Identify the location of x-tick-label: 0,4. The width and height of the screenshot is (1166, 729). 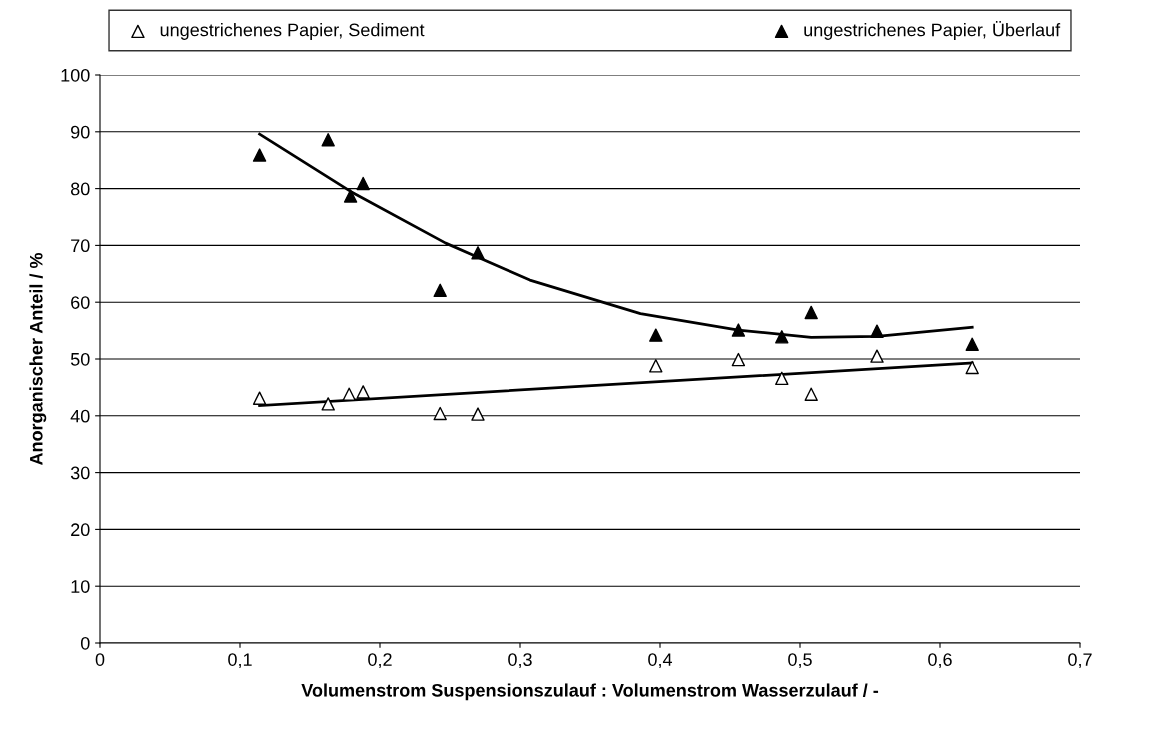
(660, 661).